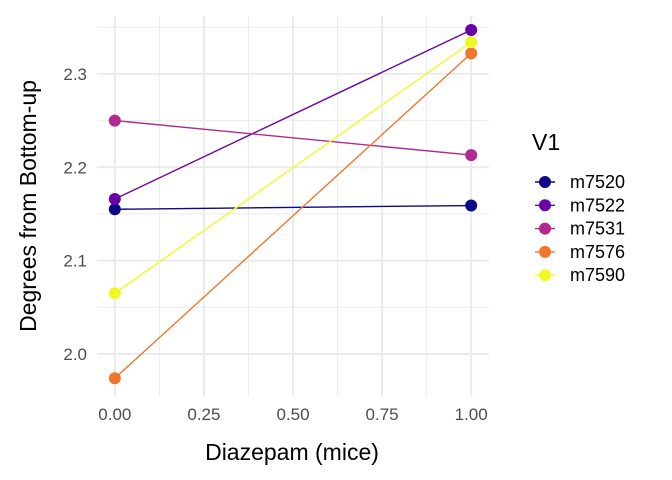  What do you see at coordinates (545, 205) in the screenshot?
I see `legend-key-m7522` at bounding box center [545, 205].